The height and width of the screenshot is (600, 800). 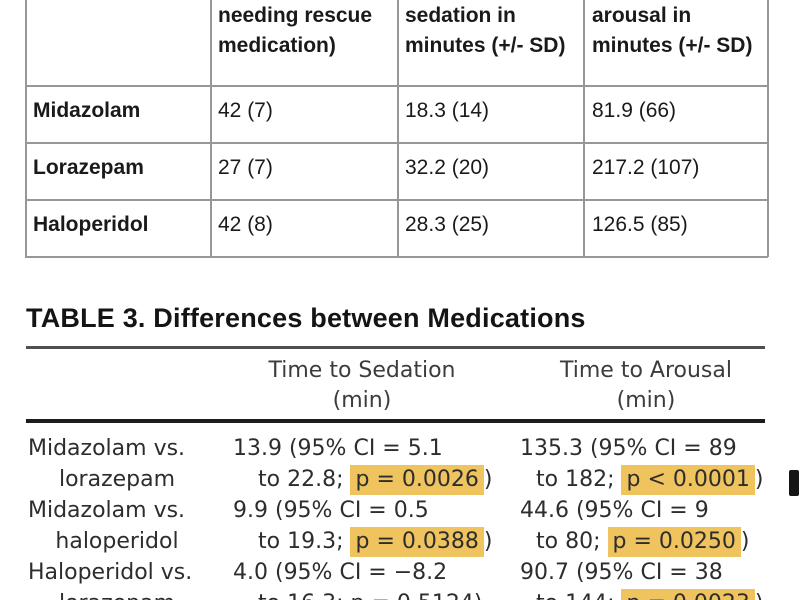 What do you see at coordinates (447, 224) in the screenshot?
I see `sedation-value: 28.3 (25)` at bounding box center [447, 224].